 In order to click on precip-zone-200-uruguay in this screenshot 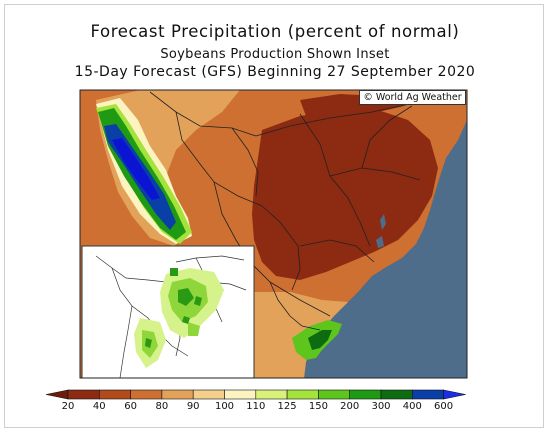, I will do `click(320, 340)`.